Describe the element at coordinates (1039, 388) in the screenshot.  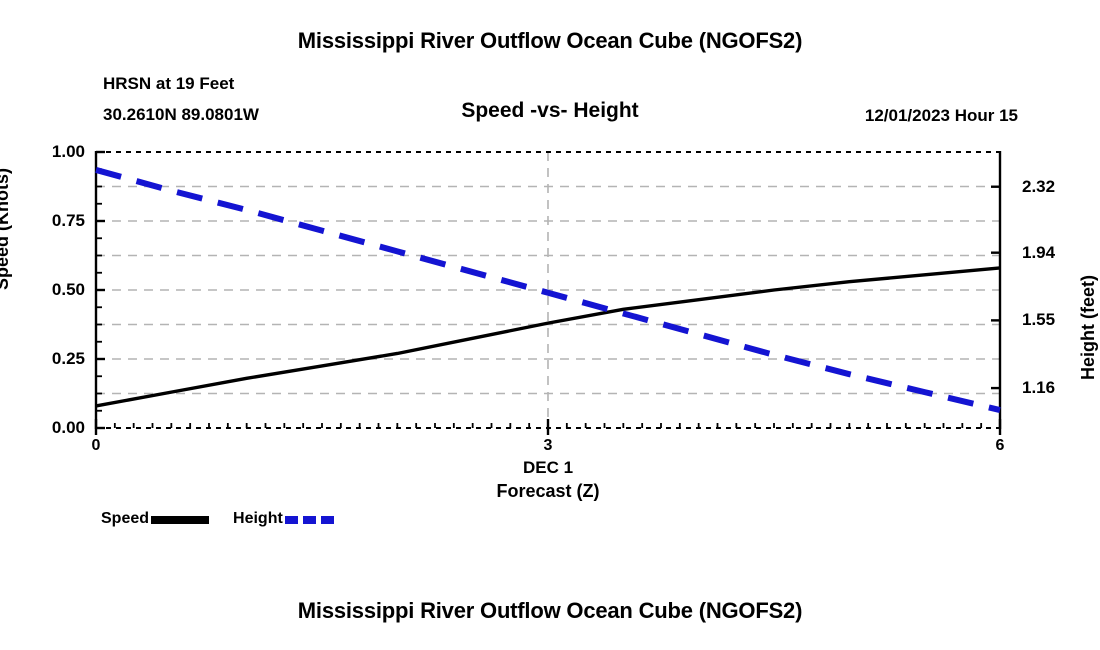
I see `y-tick-label-right: 1.16` at that location.